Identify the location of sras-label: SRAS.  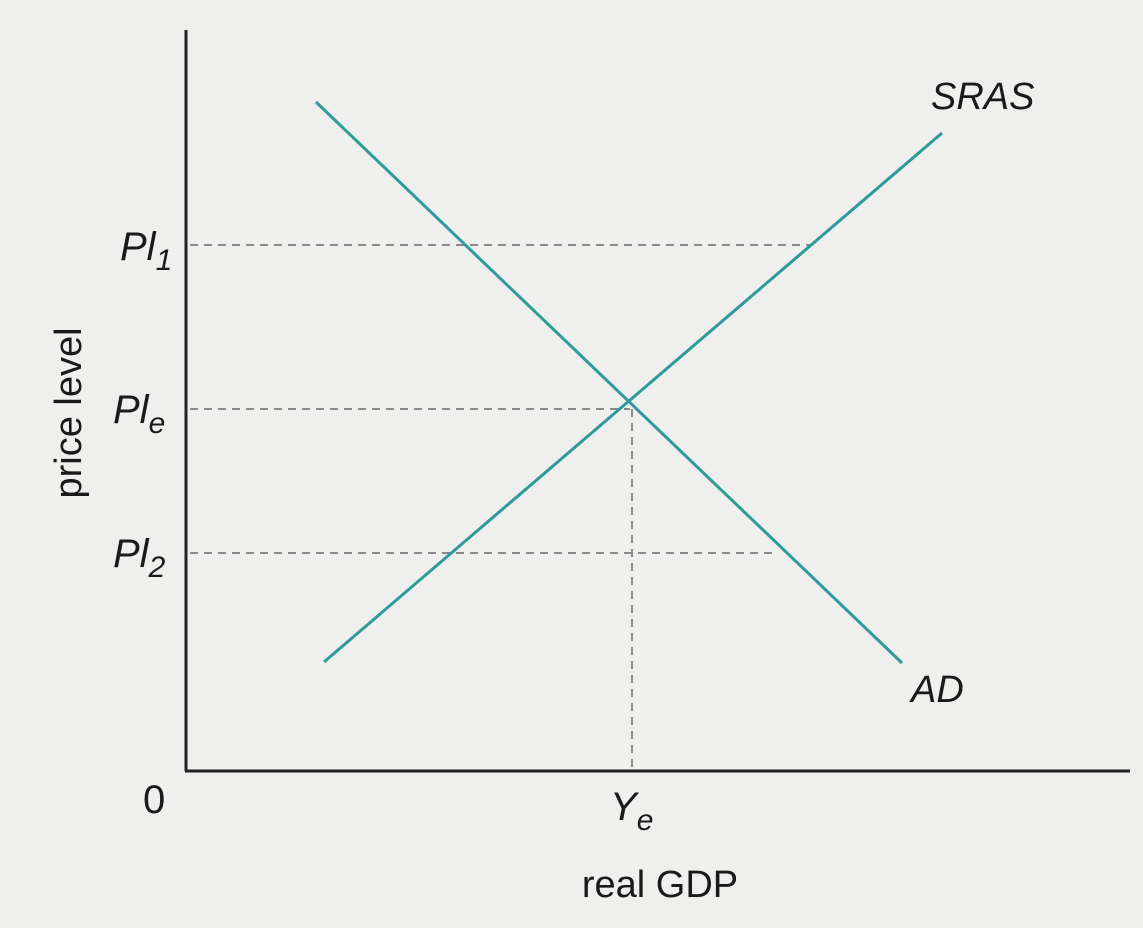
(982, 97).